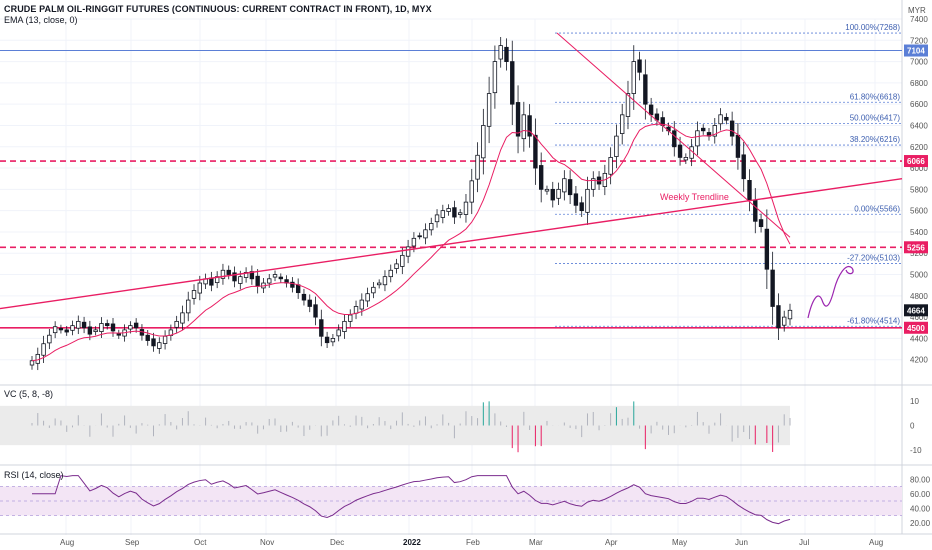 Image resolution: width=932 pixels, height=550 pixels. Describe the element at coordinates (917, 10) in the screenshot. I see `currency-label: MYR` at that location.